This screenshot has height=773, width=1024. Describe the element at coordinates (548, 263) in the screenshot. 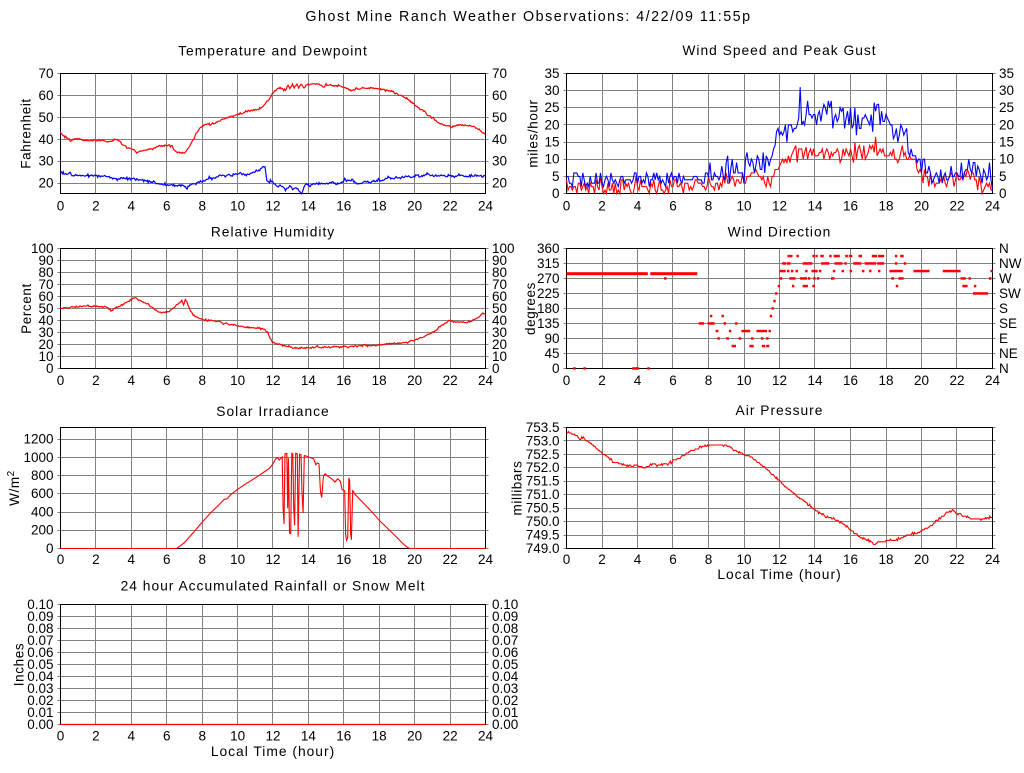

I see `svg-text: 315` at that location.